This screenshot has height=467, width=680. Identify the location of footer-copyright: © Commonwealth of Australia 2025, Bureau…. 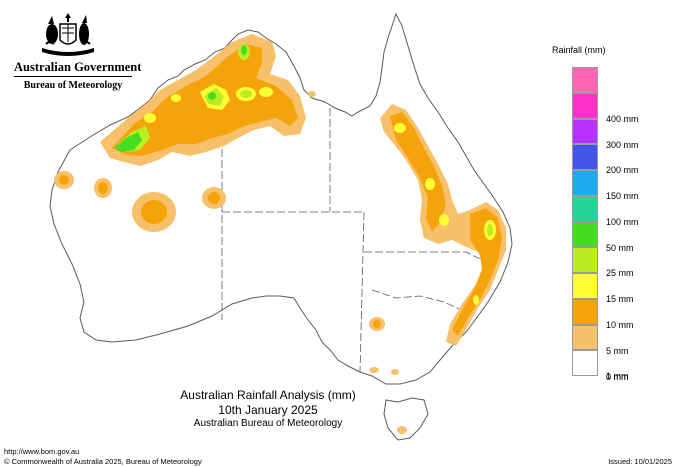
(103, 461).